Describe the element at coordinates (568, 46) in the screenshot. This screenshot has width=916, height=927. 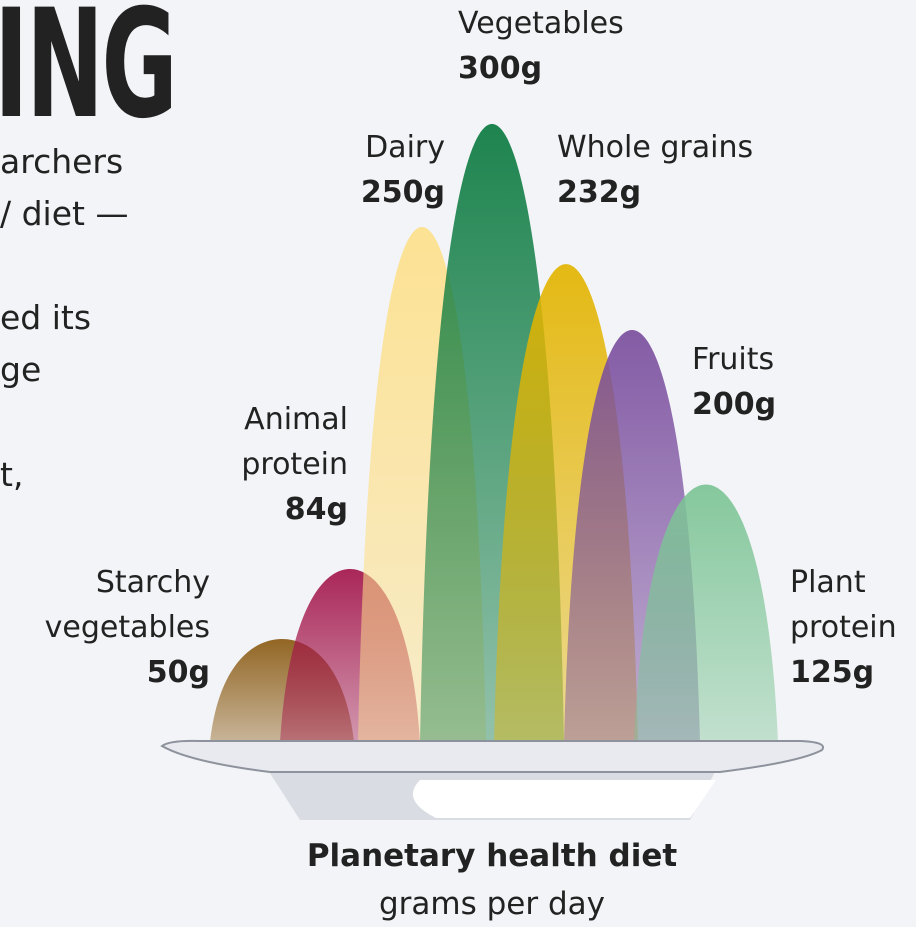
I see `category-label-group: Vegetables 300g` at that location.